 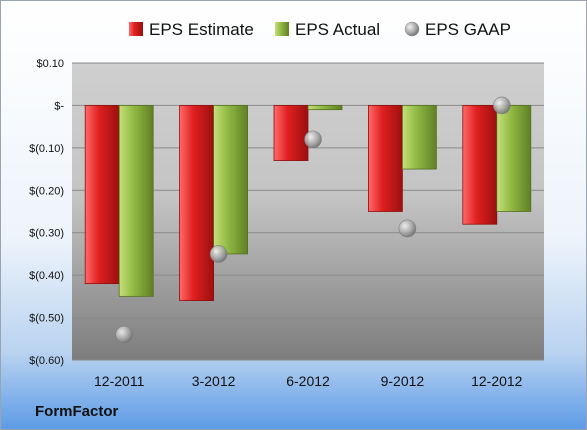 I want to click on y-tick-label: $(0.20), so click(x=46, y=191).